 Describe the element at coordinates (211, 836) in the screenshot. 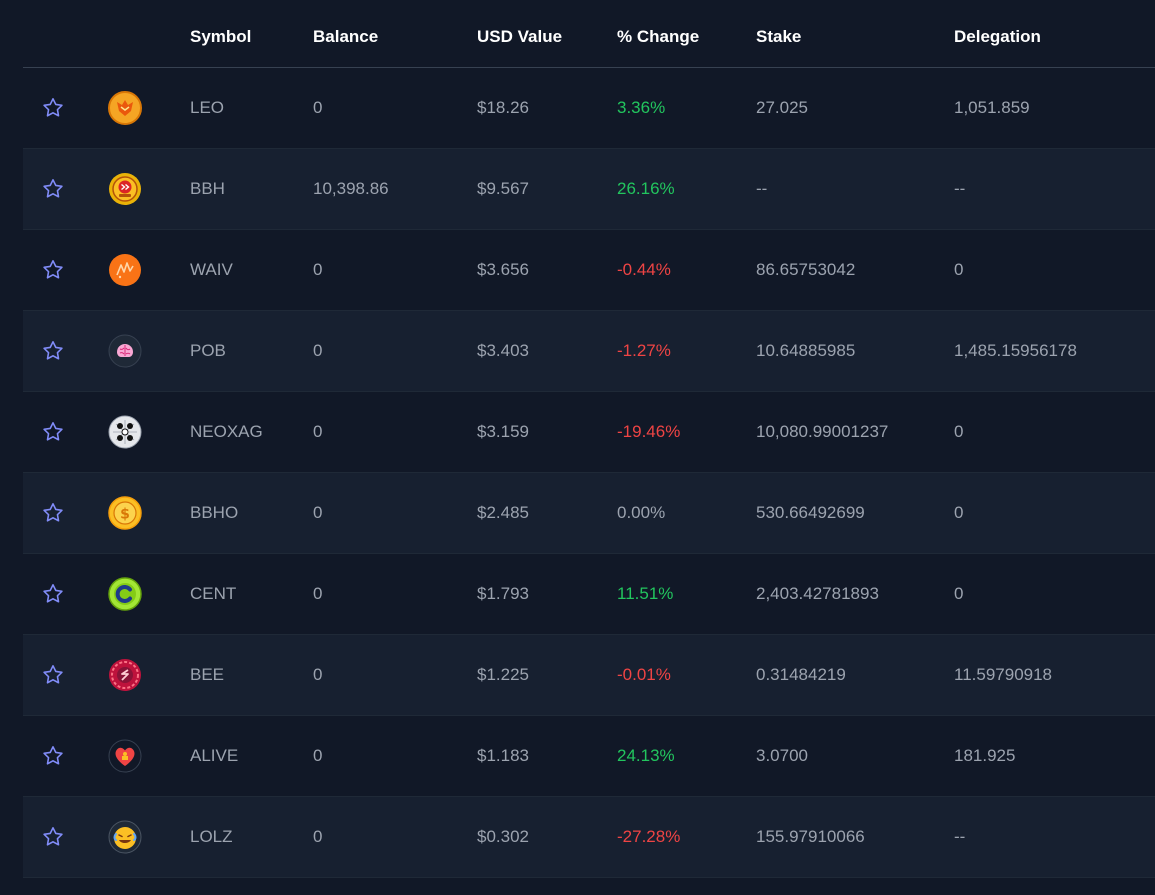

I see `token-symbol: LOLZ` at that location.